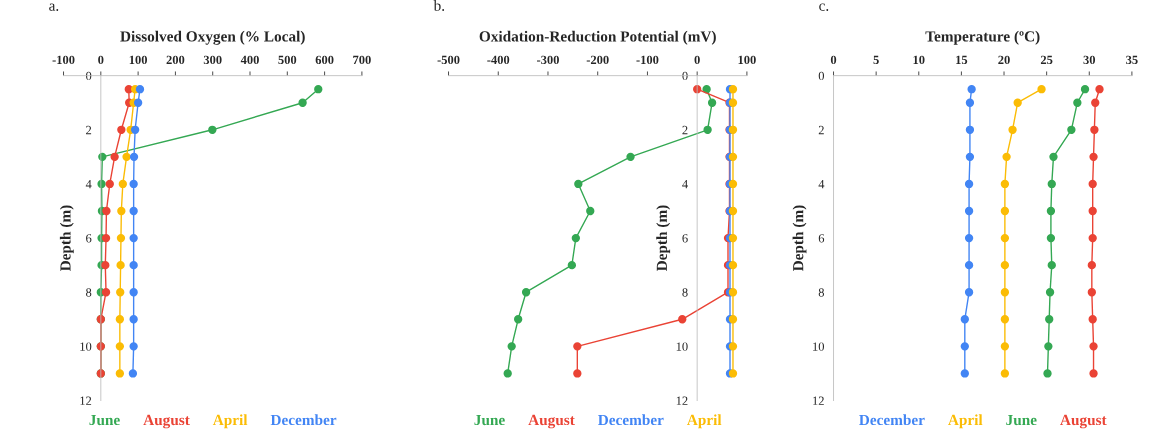 The width and height of the screenshot is (1155, 445). I want to click on y-tick-label: 12, so click(86, 400).